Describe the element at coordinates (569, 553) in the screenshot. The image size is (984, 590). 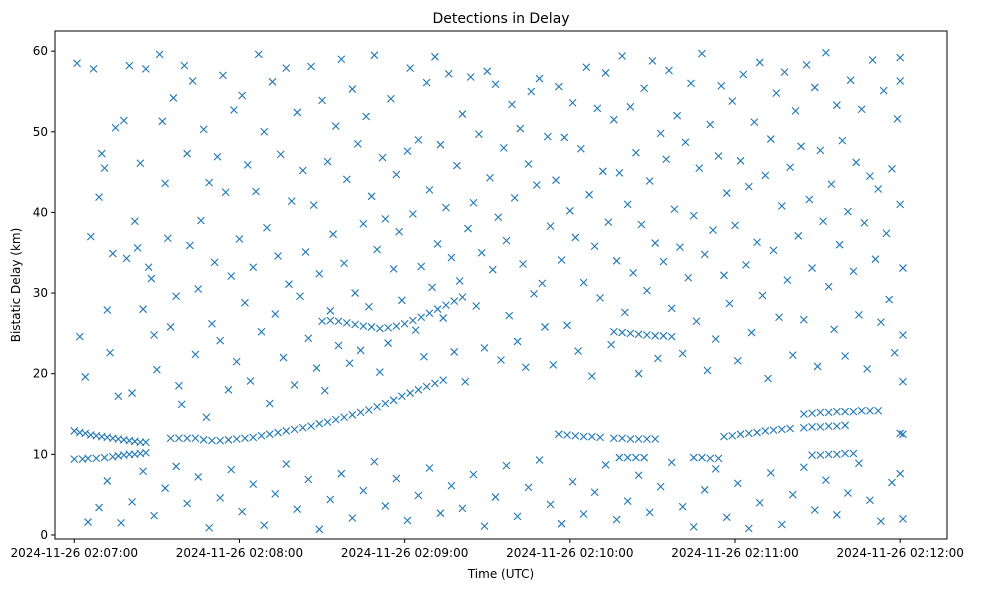
I see `x-tick-label: 2024-11-26 02:10:00` at that location.